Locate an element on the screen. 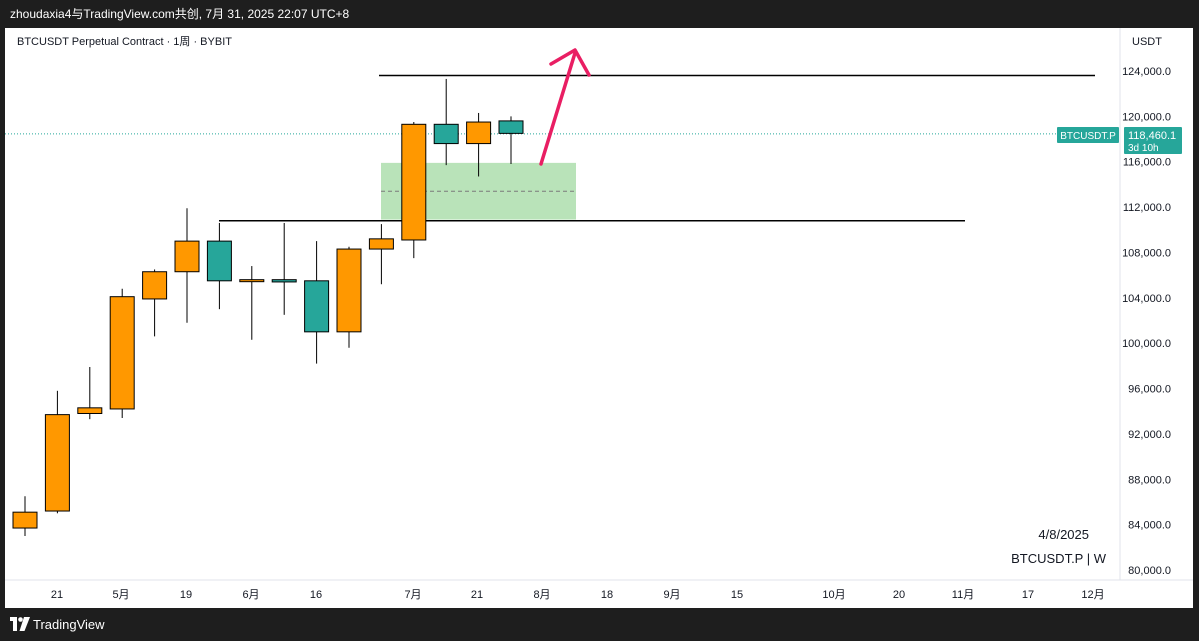  y-tick-label: 116,000.0 is located at coordinates (1147, 163).